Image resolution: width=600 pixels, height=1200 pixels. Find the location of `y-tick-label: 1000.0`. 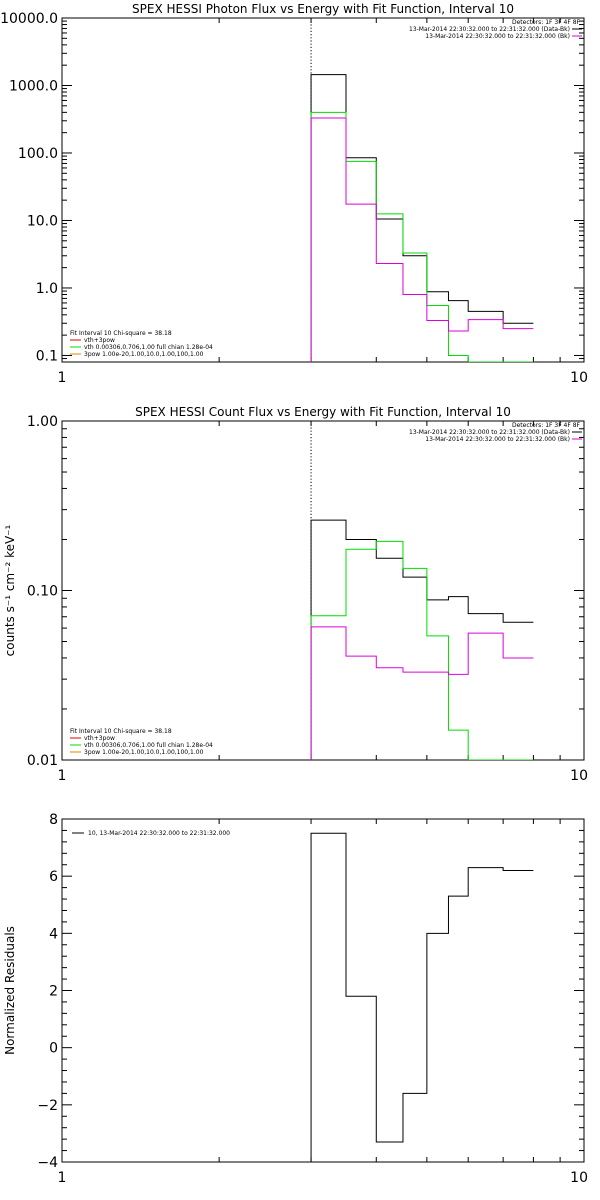

y-tick-label: 1000.0 is located at coordinates (33, 86).